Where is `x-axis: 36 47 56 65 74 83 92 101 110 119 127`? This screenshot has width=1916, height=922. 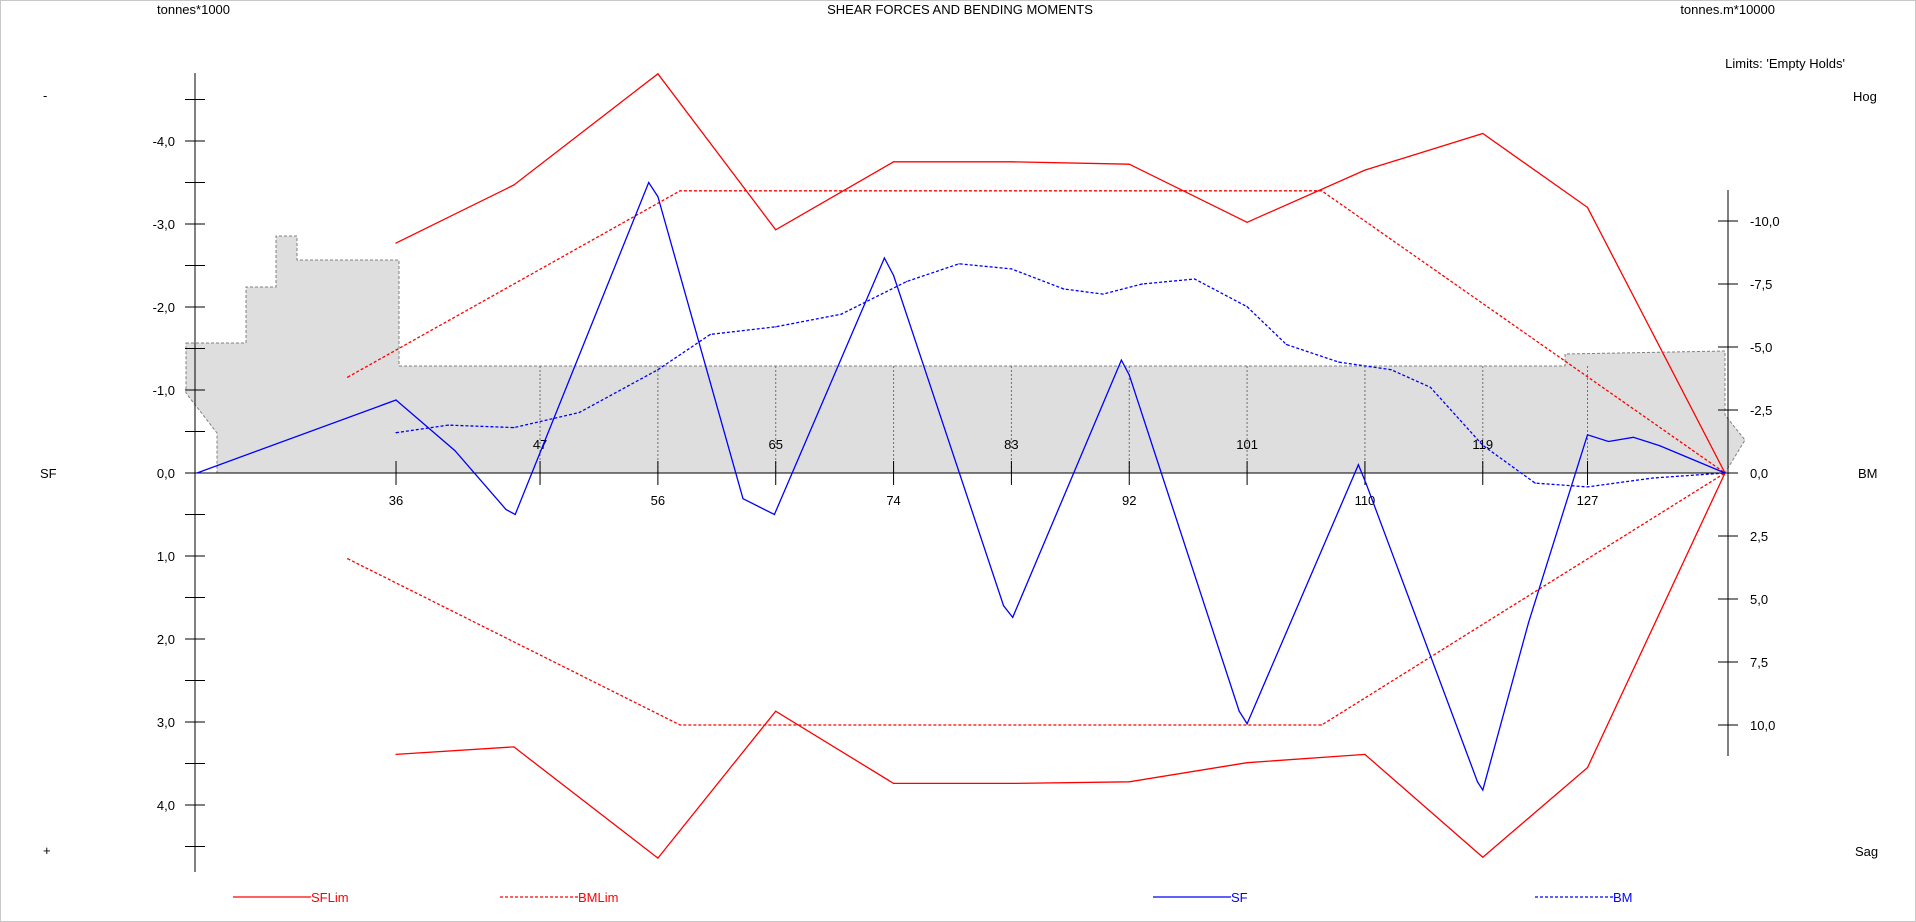
x-axis: 36 47 56 65 74 83 92 101 110 119 127 is located at coordinates (961, 472).